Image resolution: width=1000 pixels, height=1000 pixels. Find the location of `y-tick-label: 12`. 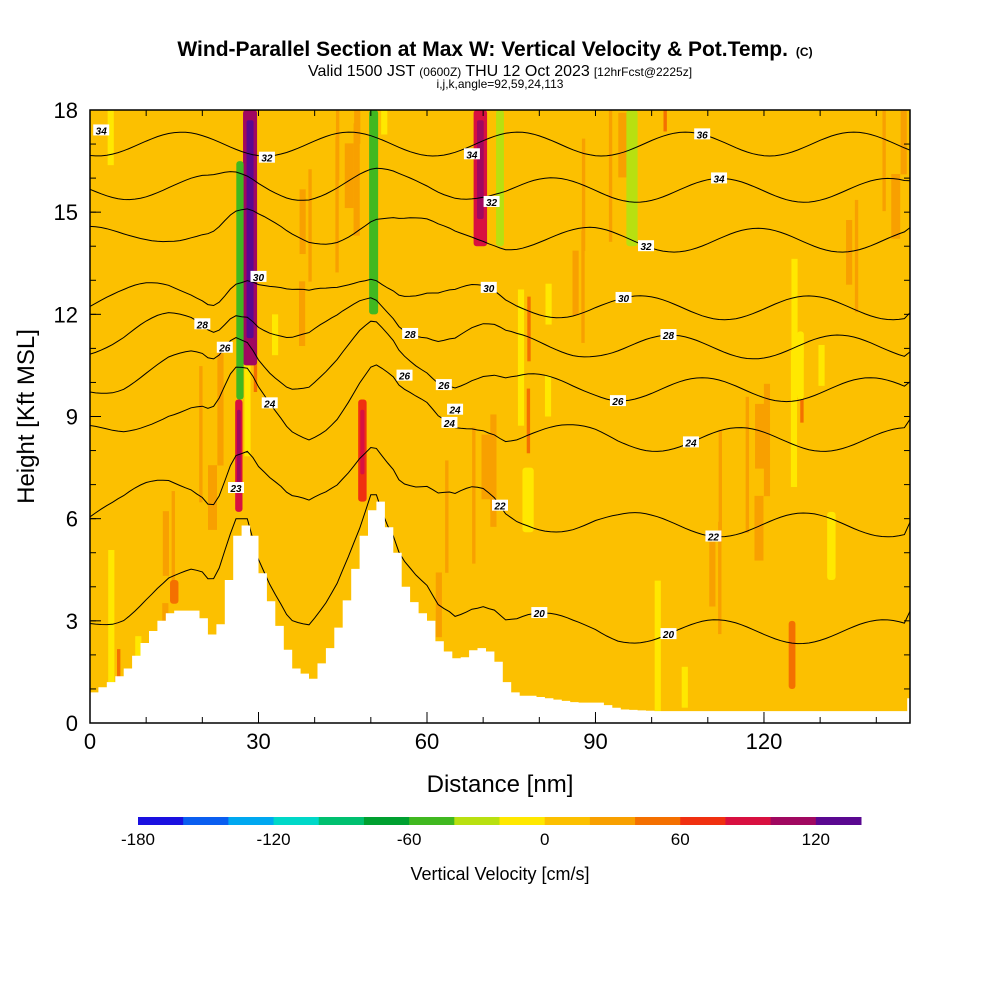

y-tick-label: 12 is located at coordinates (66, 314).